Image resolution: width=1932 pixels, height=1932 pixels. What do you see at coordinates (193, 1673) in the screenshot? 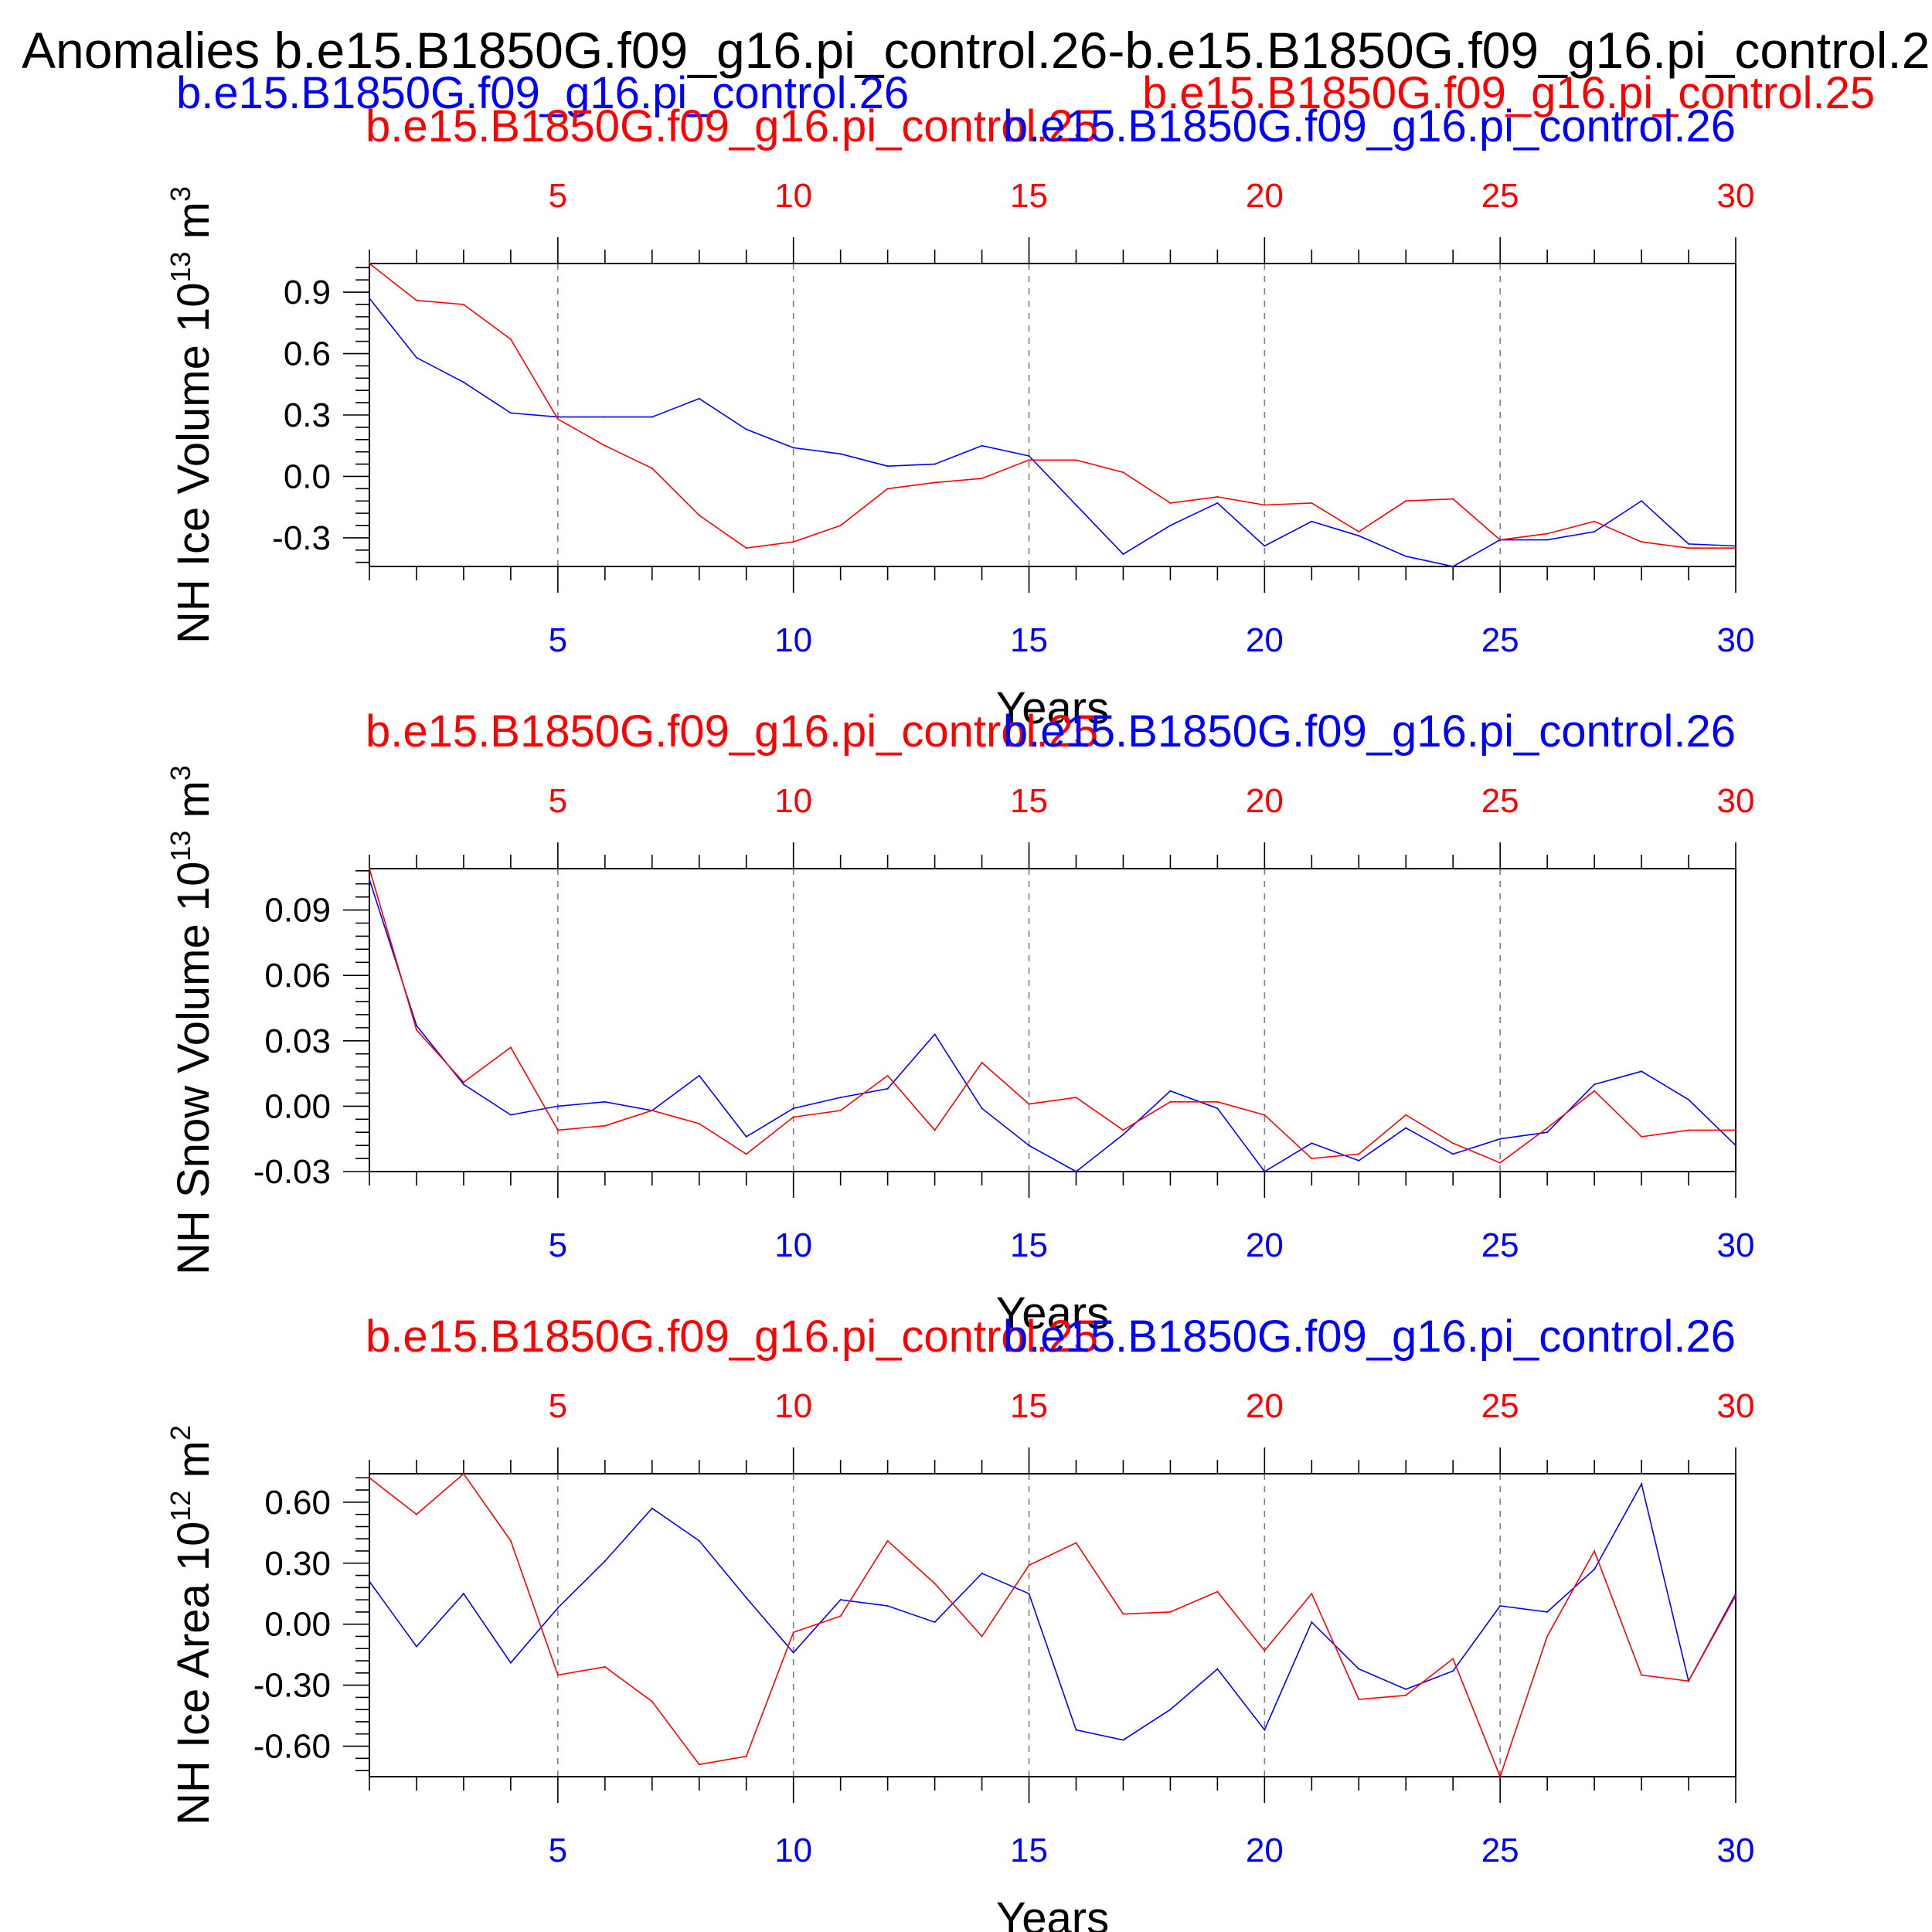
I see `y-axis-title-main: NH Ice Area 10` at bounding box center [193, 1673].